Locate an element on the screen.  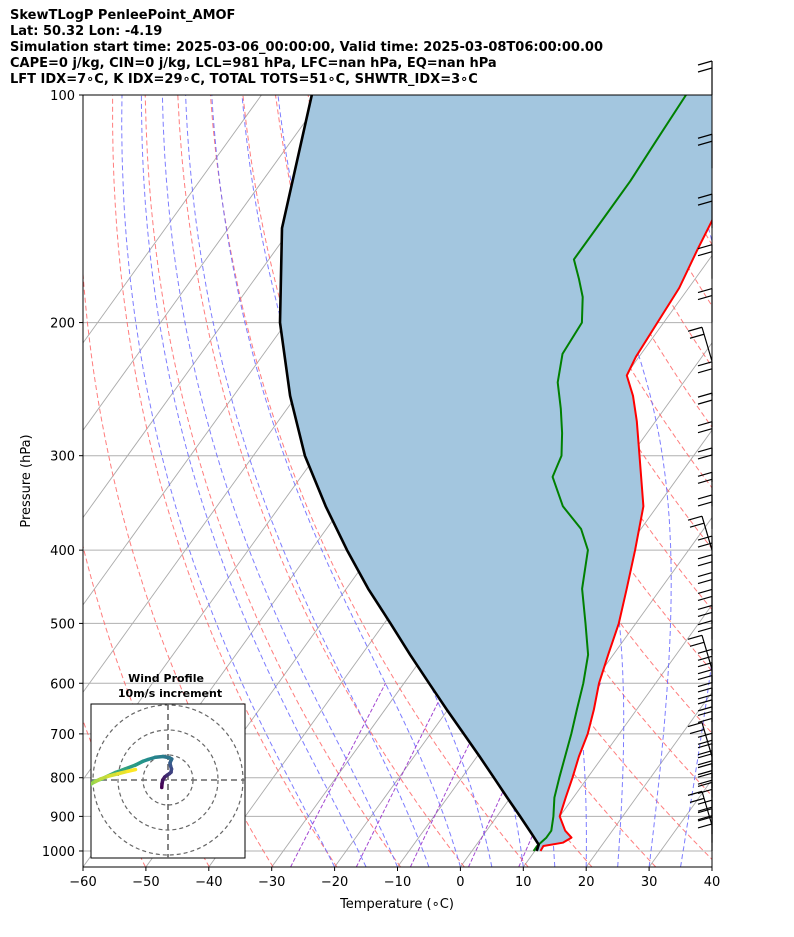
y-tick-label: 100 is located at coordinates (62, 96).